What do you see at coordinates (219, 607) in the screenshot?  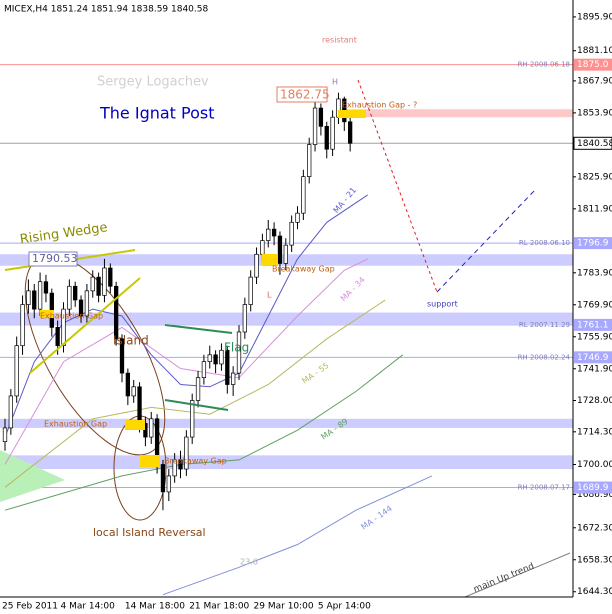 I see `x-tick-label: 21 Mar 18:00` at bounding box center [219, 607].